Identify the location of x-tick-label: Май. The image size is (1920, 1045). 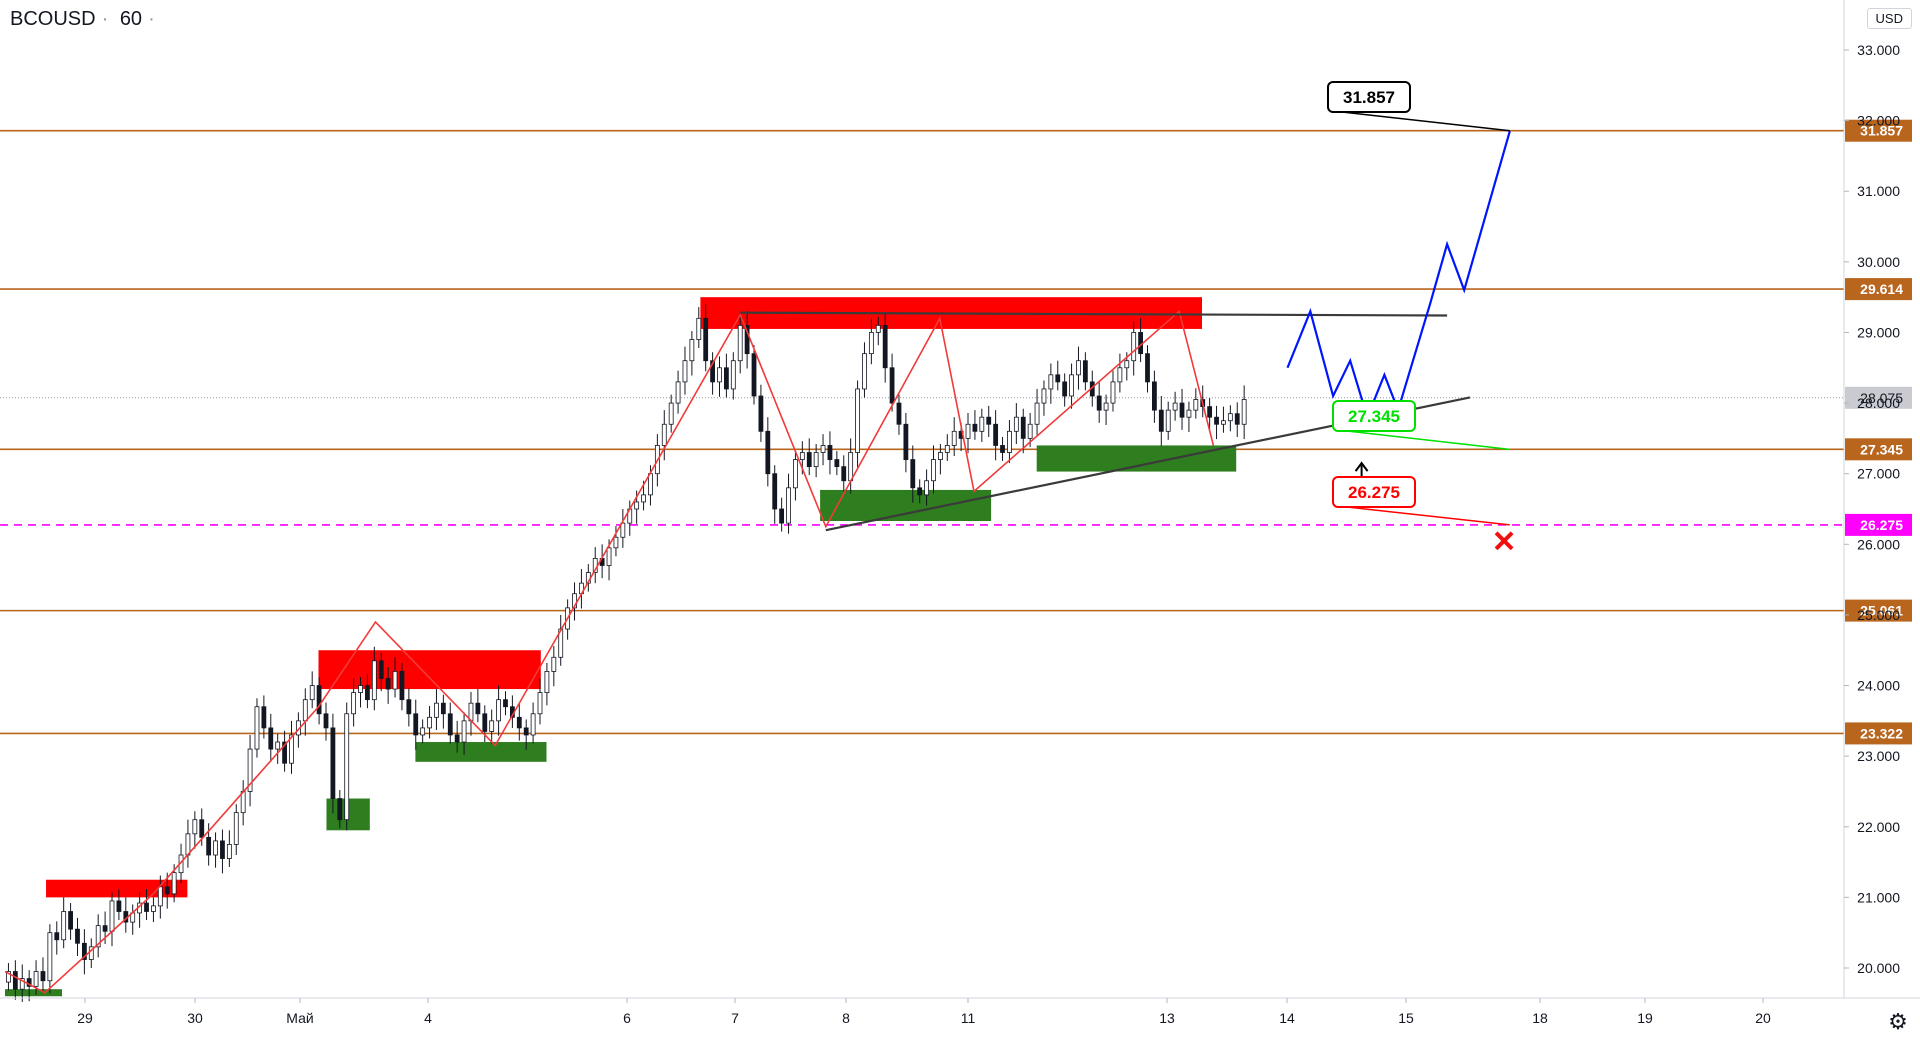
(299, 1018).